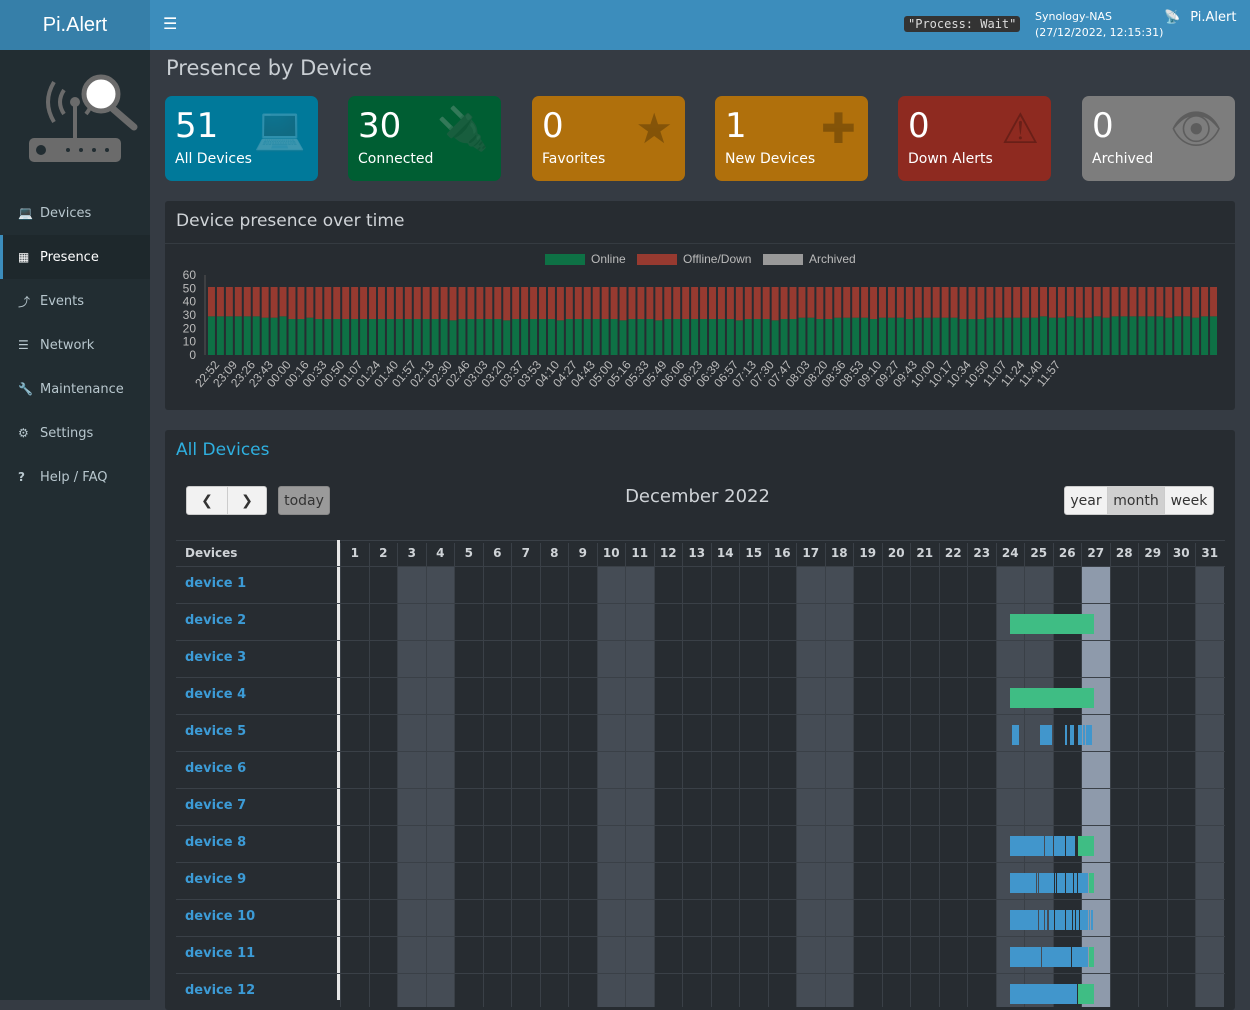 This screenshot has width=1250, height=1010. What do you see at coordinates (75, 389) in the screenshot?
I see `sidebar-item-maintenance: 🔧 Maintenance` at bounding box center [75, 389].